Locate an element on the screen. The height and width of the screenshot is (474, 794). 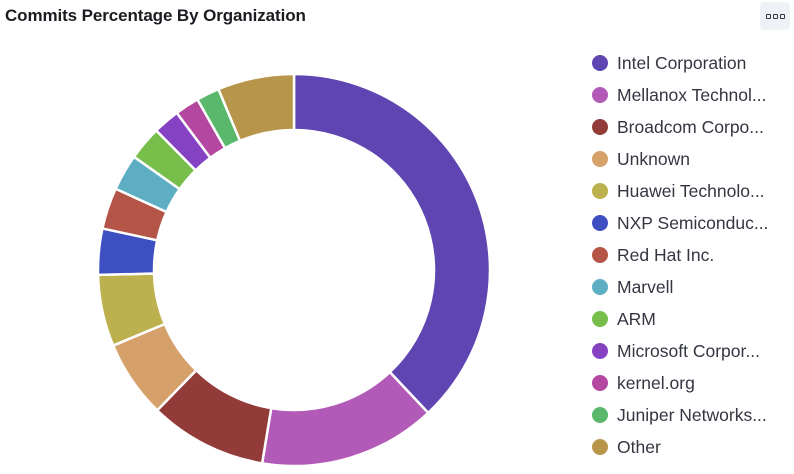
legend-item: kernel.org is located at coordinates (690, 383).